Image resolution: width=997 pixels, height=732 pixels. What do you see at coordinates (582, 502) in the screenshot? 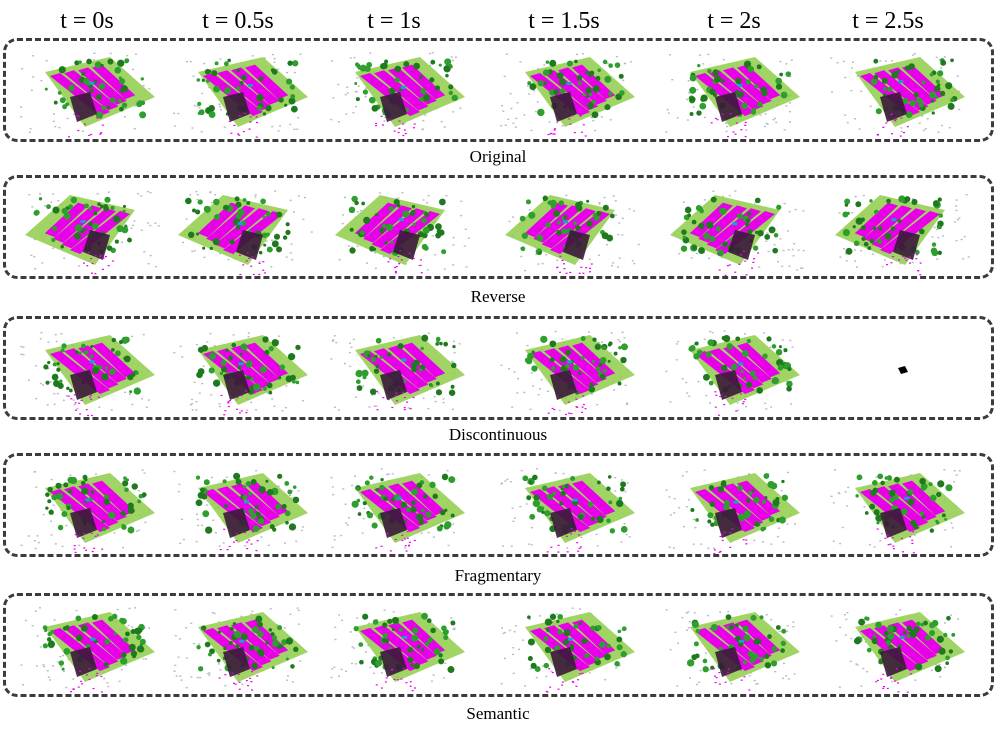
I see `road-stripe` at bounding box center [582, 502].